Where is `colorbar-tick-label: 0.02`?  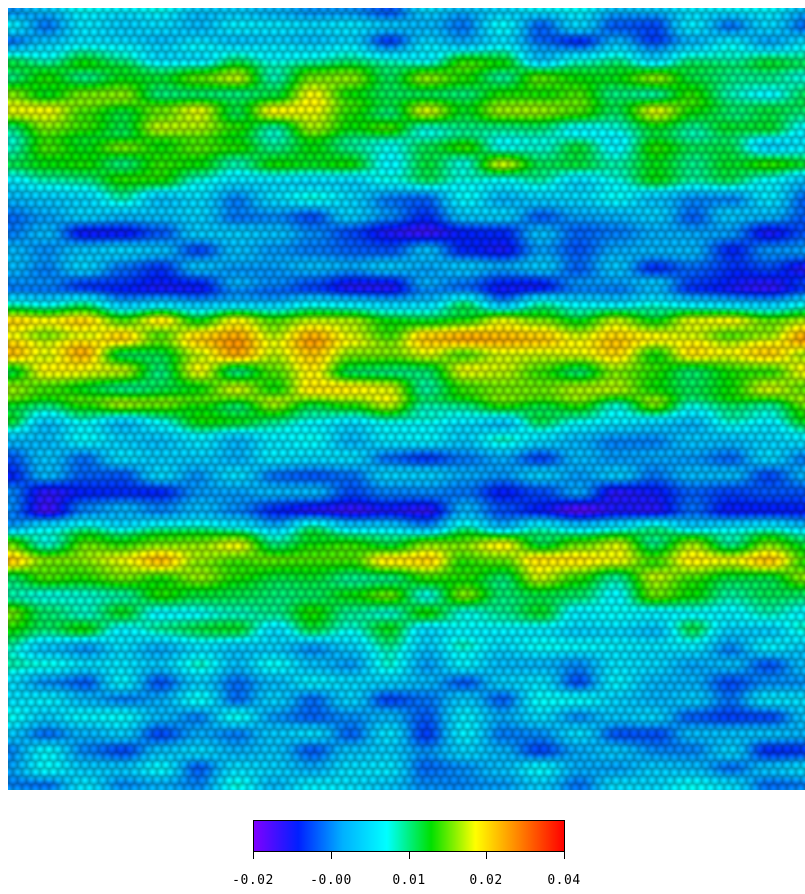 colorbar-tick-label: 0.02 is located at coordinates (486, 880).